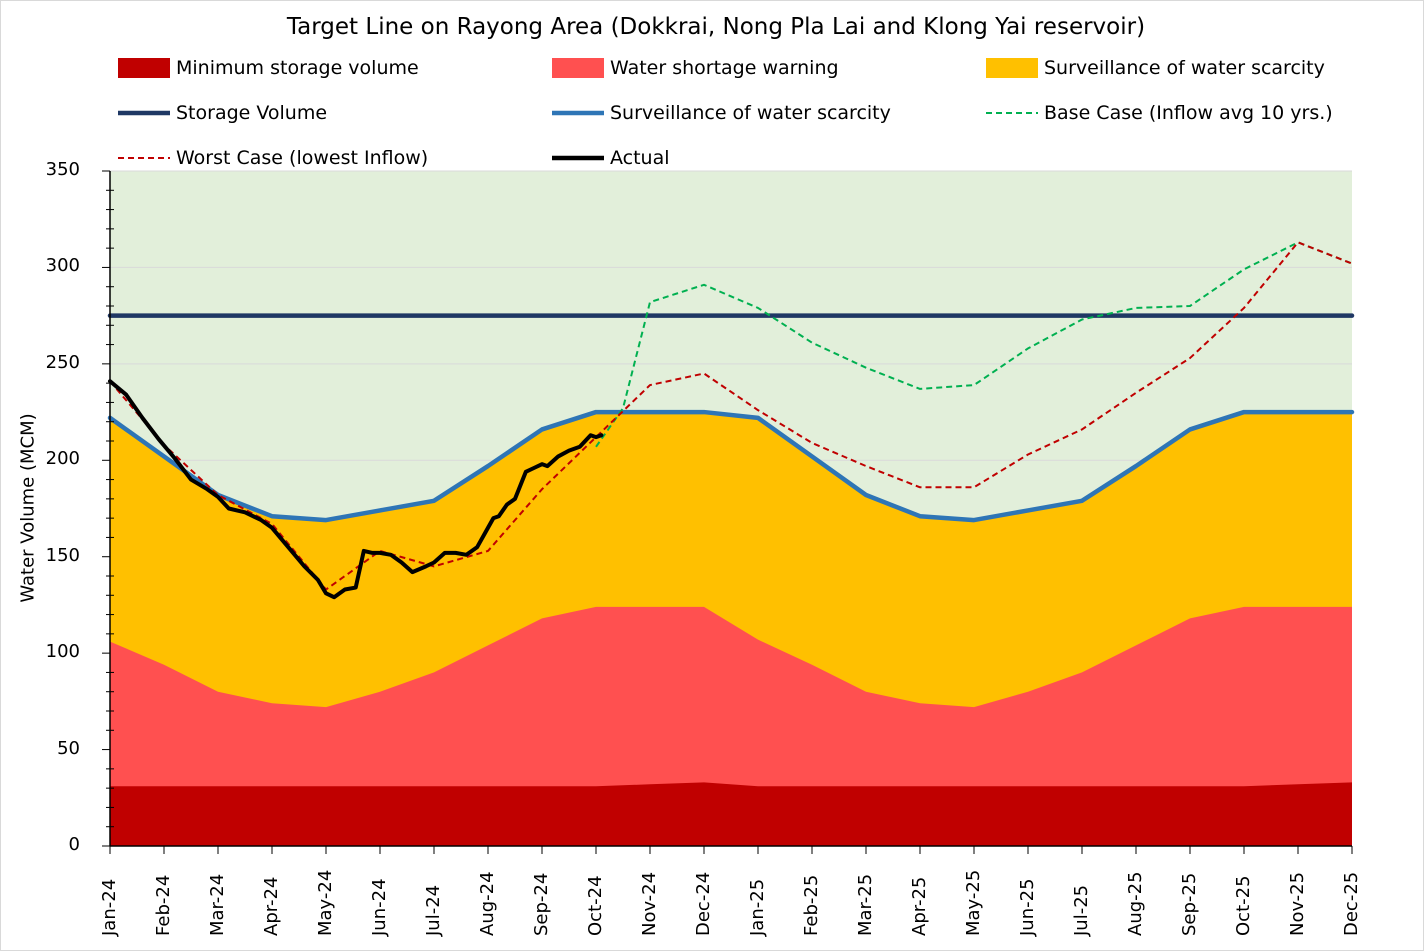 This screenshot has height=951, width=1424. What do you see at coordinates (62, 555) in the screenshot?
I see `y-tick-label: 150` at bounding box center [62, 555].